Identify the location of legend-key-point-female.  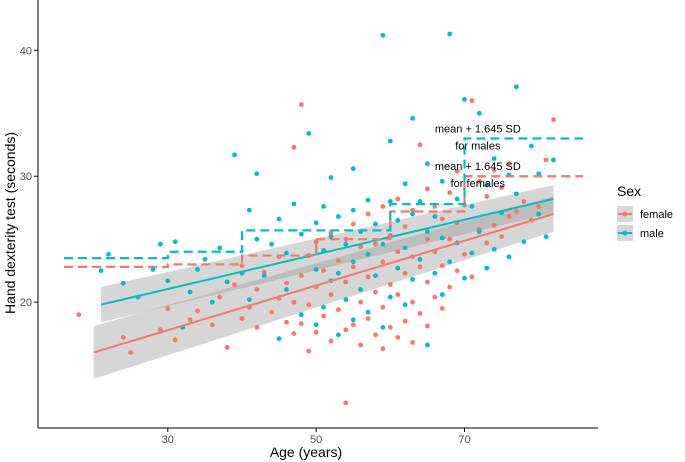
(625, 214).